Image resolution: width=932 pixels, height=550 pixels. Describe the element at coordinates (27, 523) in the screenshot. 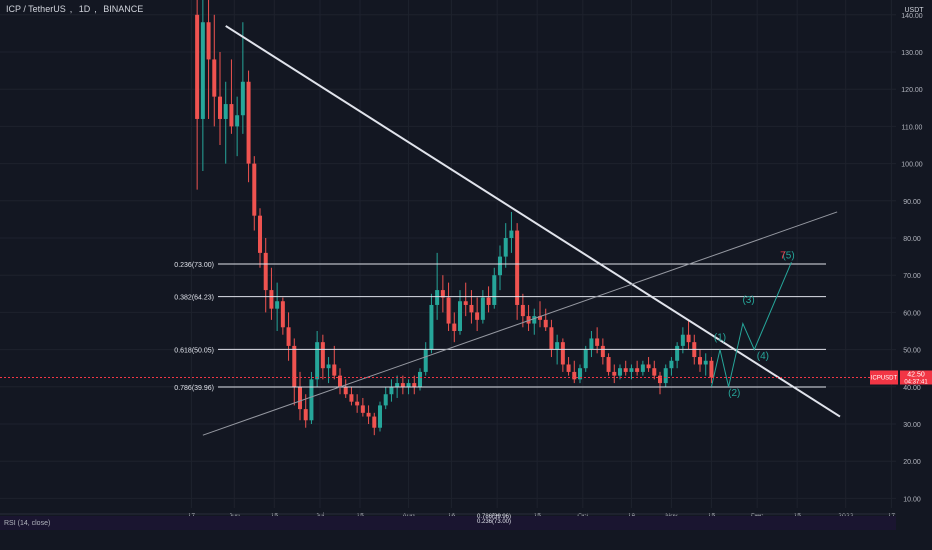

I see `rsi-label: RSI (14, close)` at that location.